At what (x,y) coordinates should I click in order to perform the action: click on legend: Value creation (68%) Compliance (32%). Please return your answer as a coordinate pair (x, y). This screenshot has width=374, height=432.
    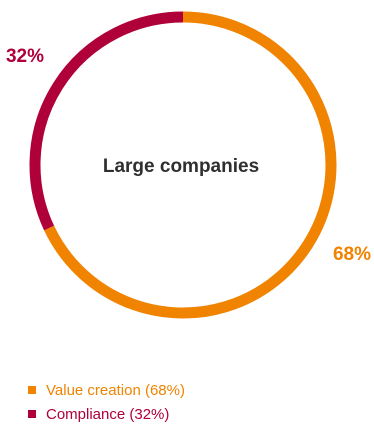
    Looking at the image, I should click on (106, 404).